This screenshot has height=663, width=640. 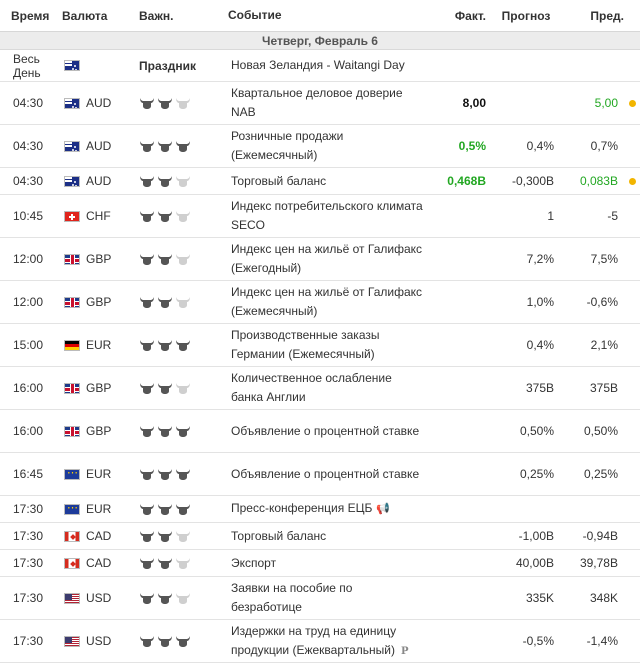 What do you see at coordinates (30, 15) in the screenshot?
I see `header-time: Время` at bounding box center [30, 15].